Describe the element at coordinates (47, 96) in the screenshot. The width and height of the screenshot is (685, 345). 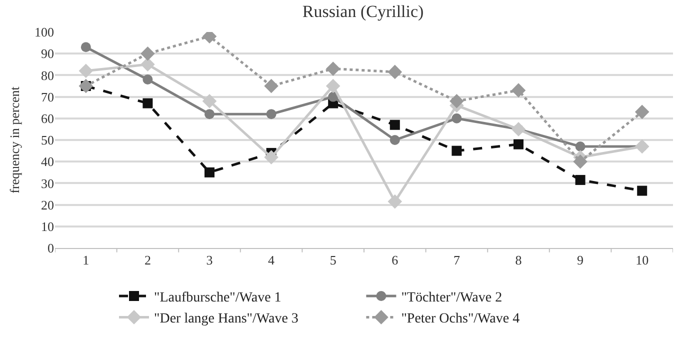
I see `y-tick-label: 70` at that location.